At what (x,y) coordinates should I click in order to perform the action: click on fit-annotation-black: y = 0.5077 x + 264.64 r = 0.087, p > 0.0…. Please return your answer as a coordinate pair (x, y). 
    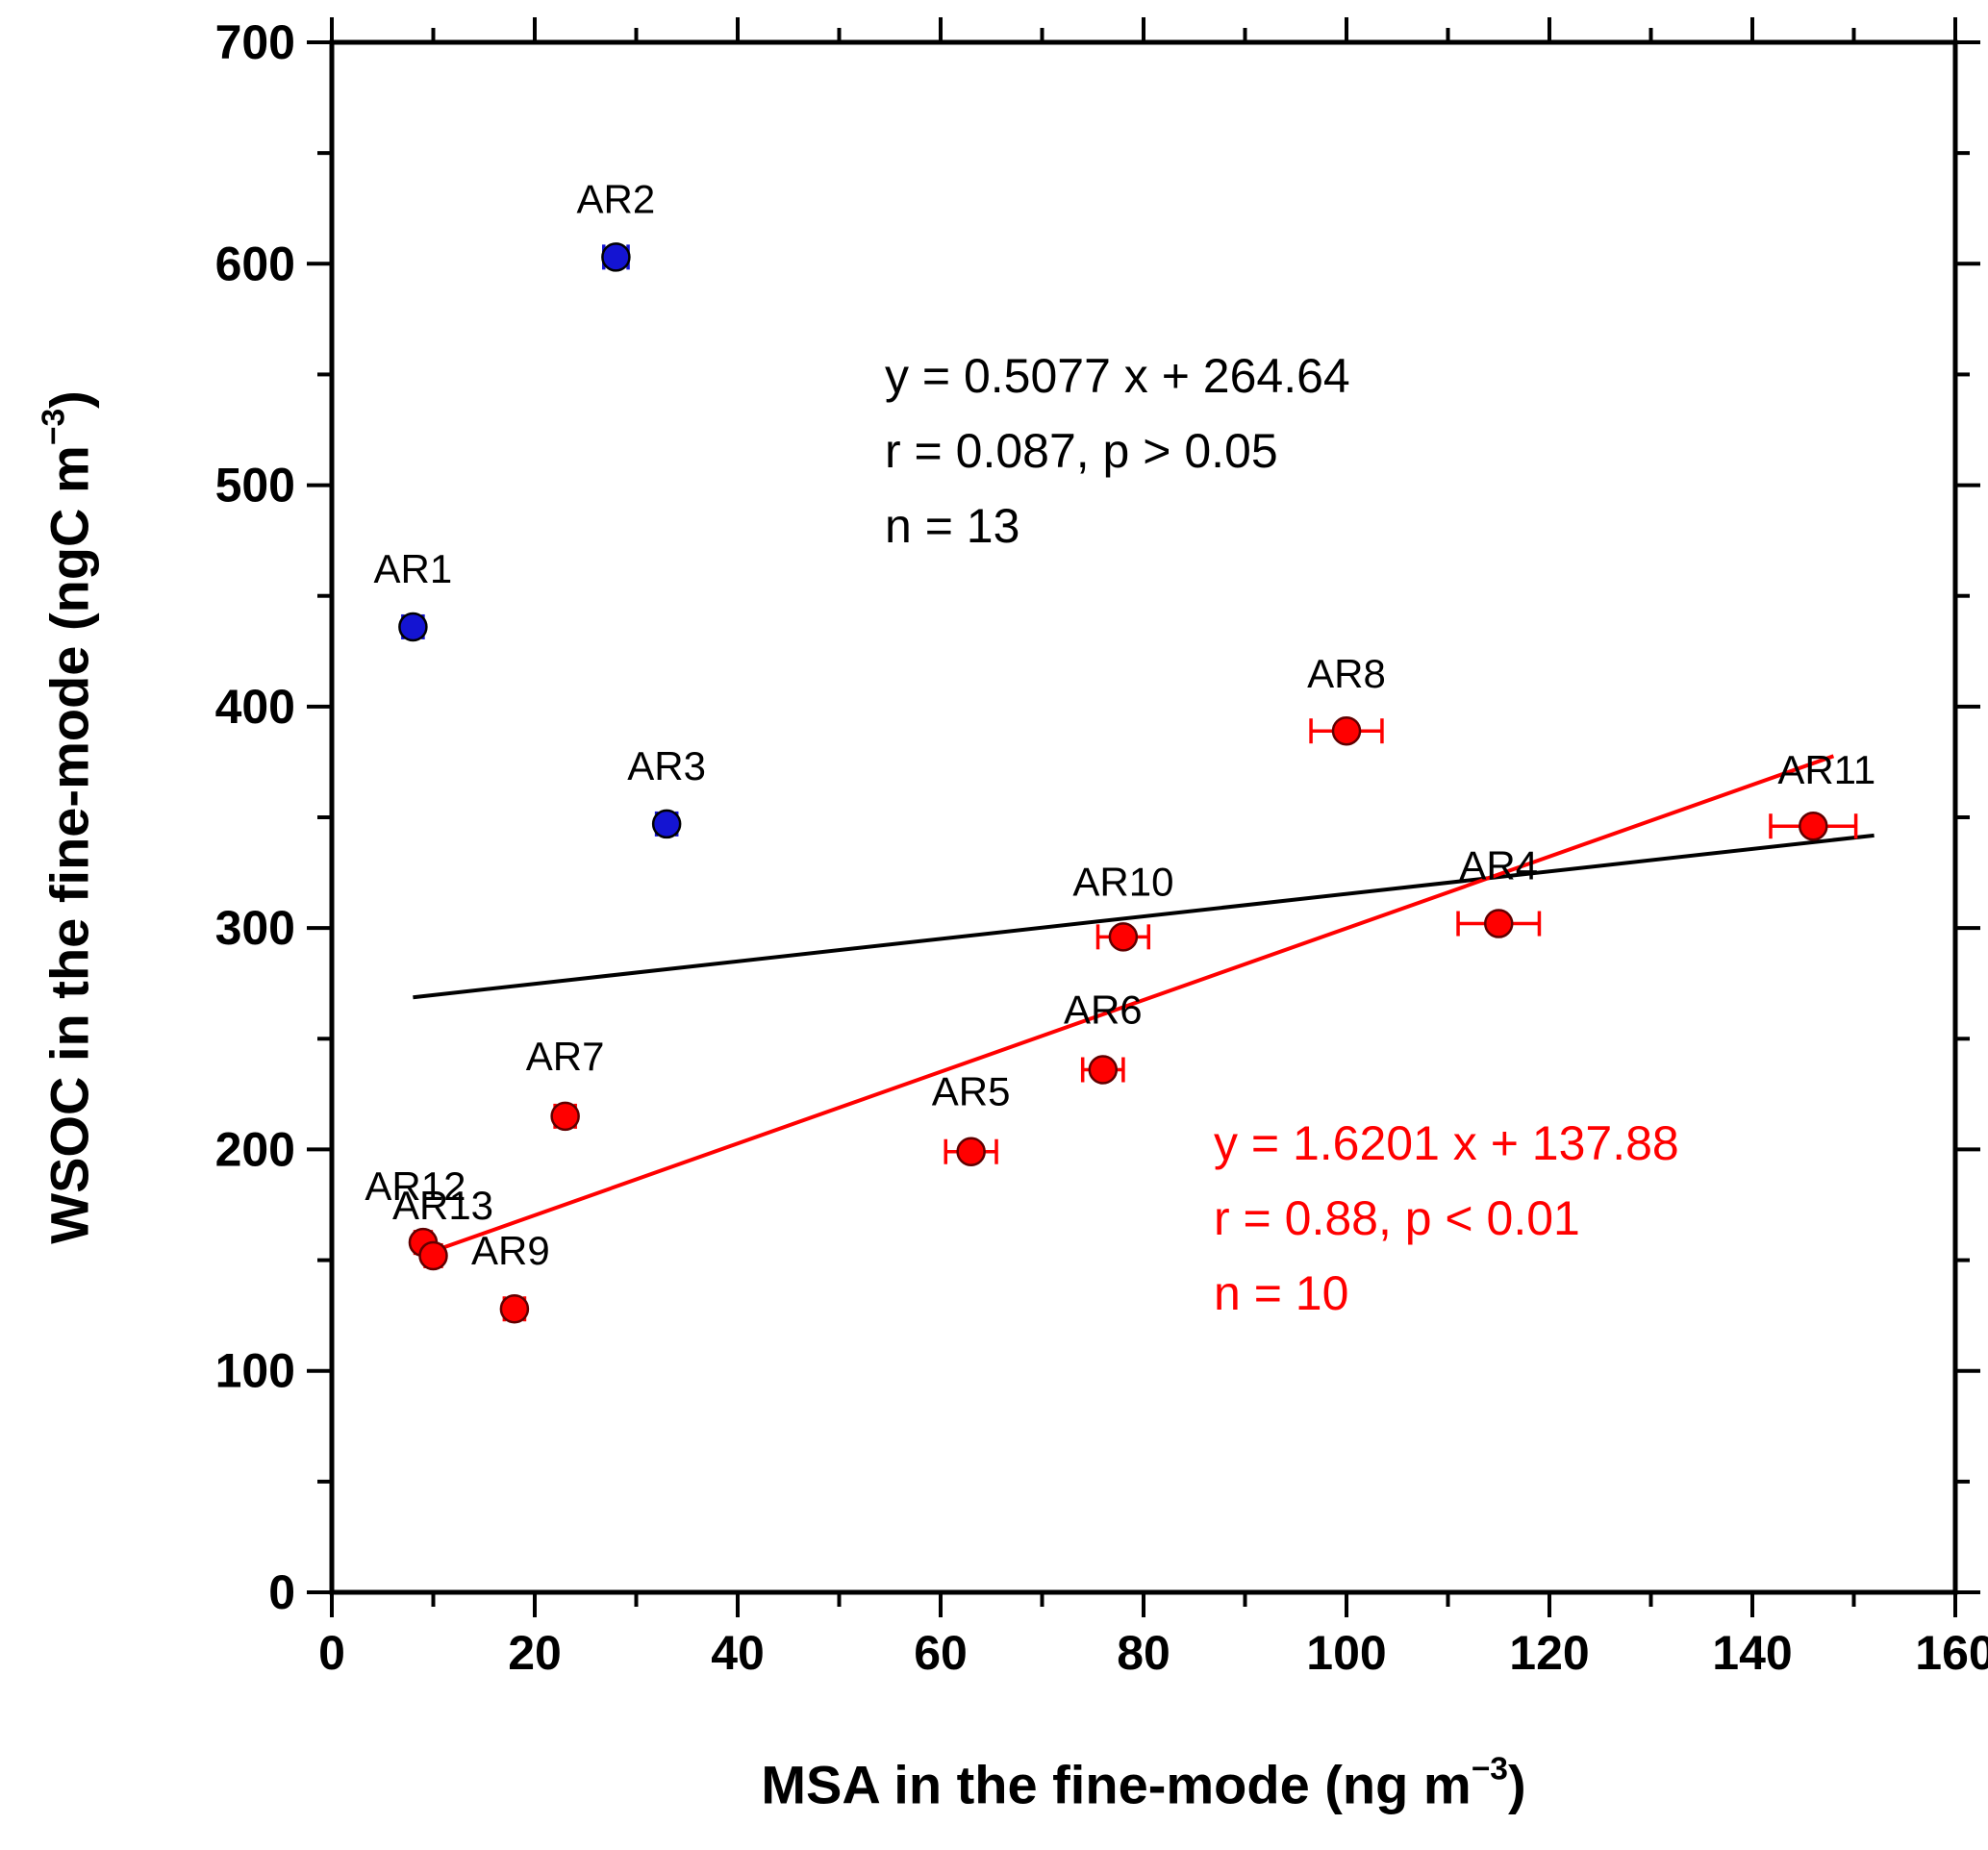
    Looking at the image, I should click on (1117, 451).